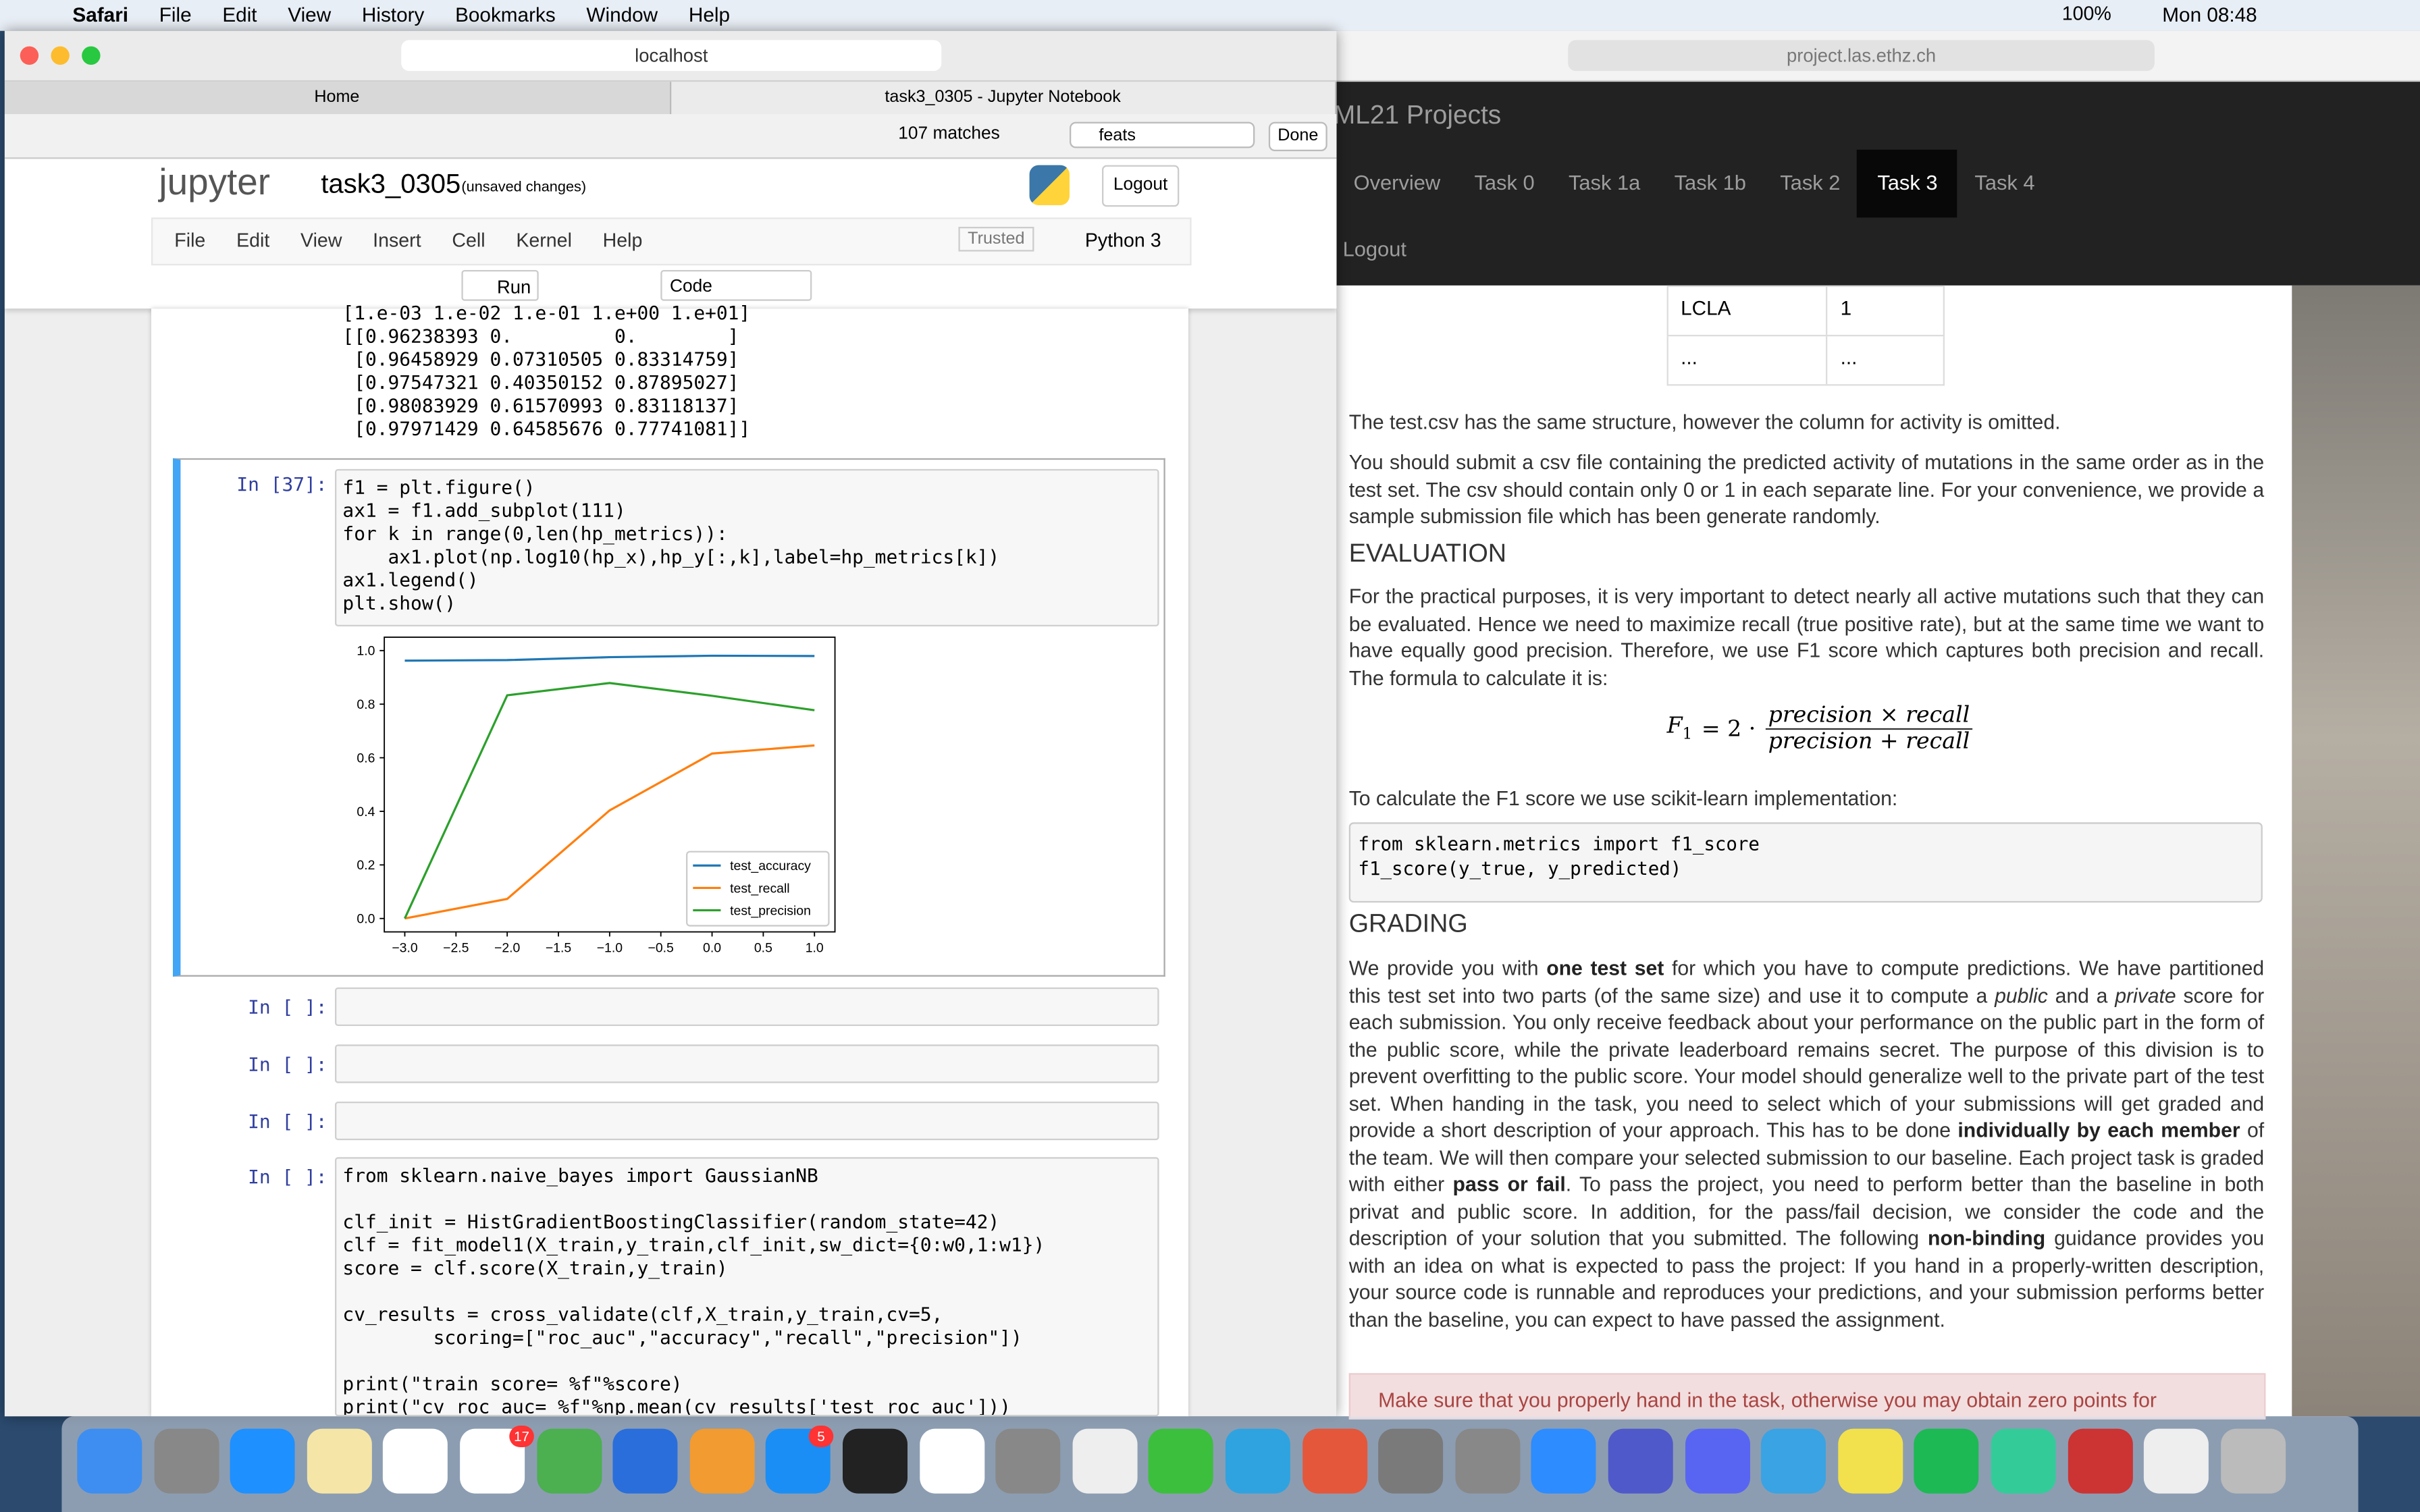 The image size is (2420, 1512). Describe the element at coordinates (670, 136) in the screenshot. I see `find-bar: 107 matches feats Done` at that location.